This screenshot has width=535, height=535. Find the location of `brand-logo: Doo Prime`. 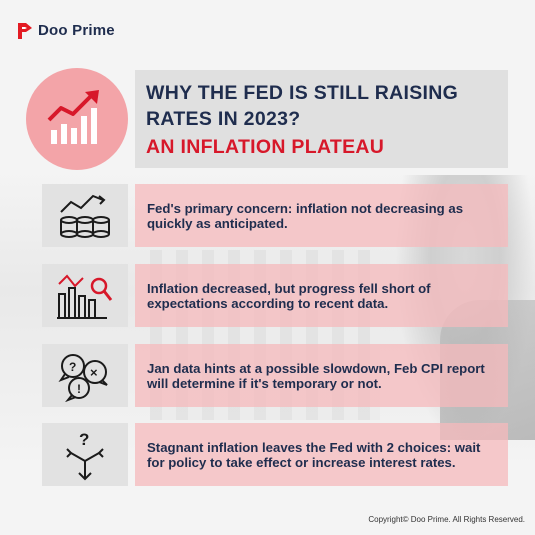

brand-logo: Doo Prime is located at coordinates (66, 30).